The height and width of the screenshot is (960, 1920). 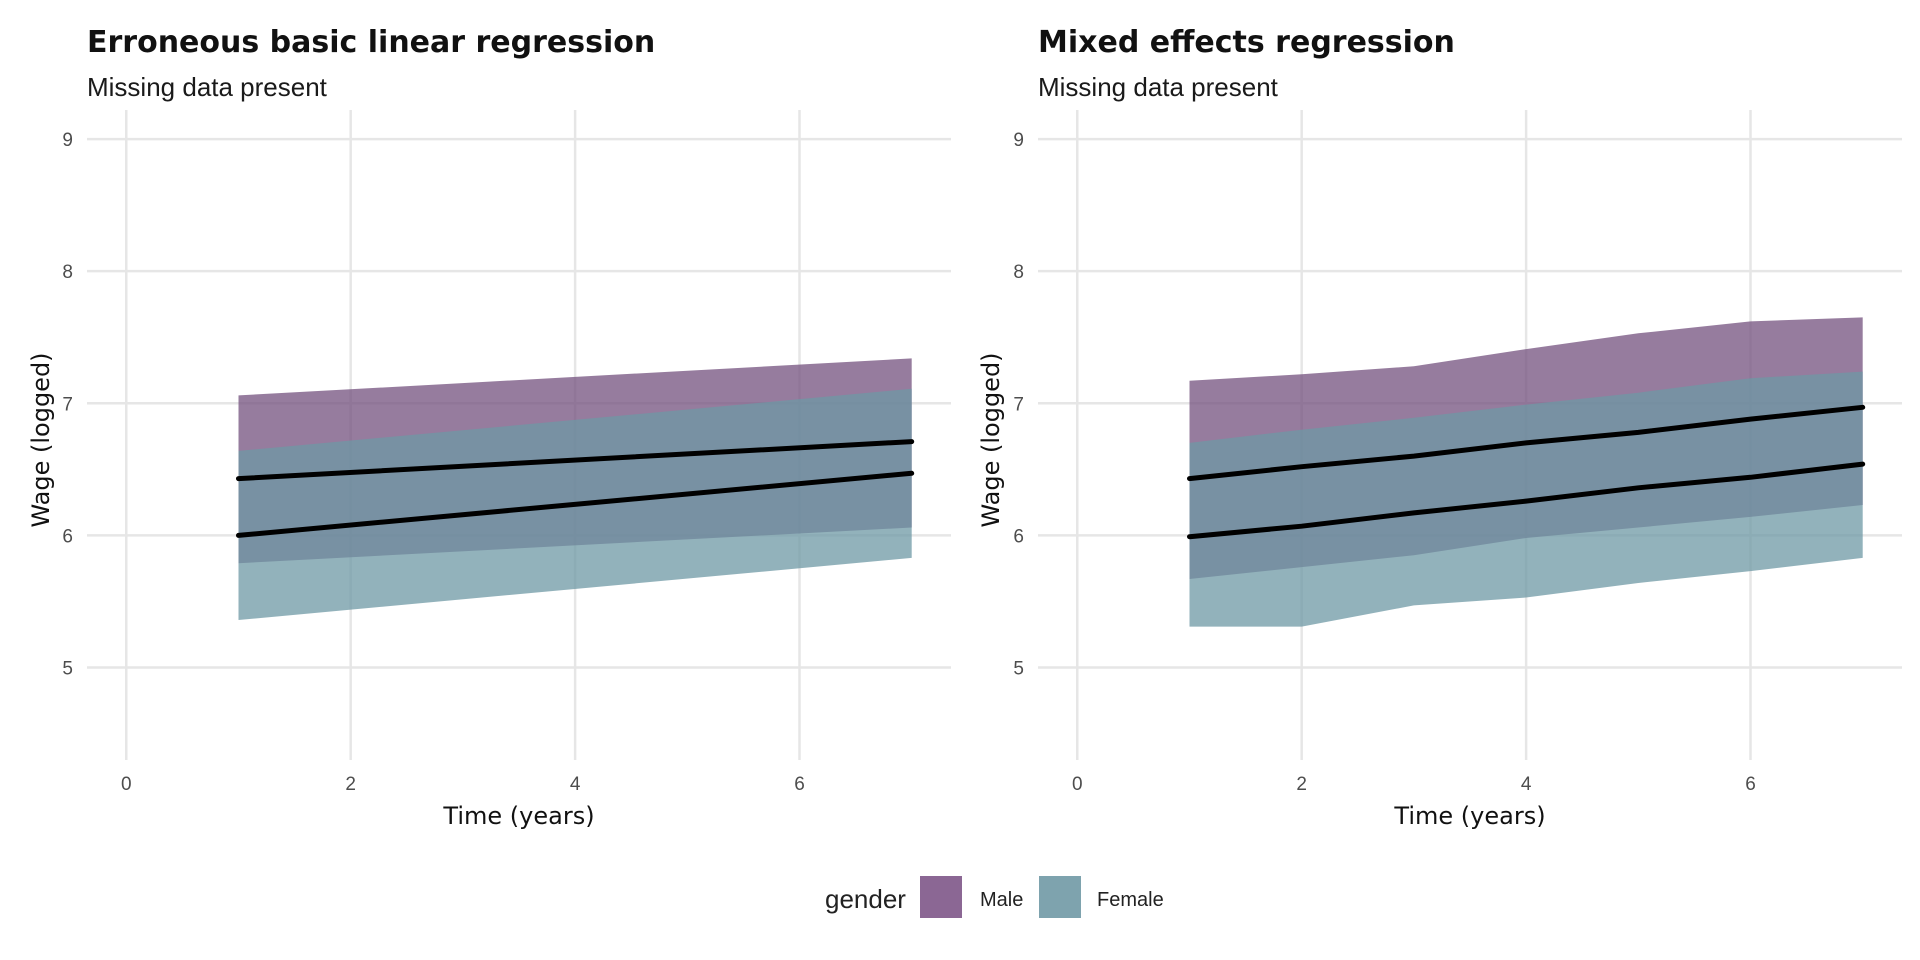 I want to click on legend-swatch-female, so click(x=1060, y=897).